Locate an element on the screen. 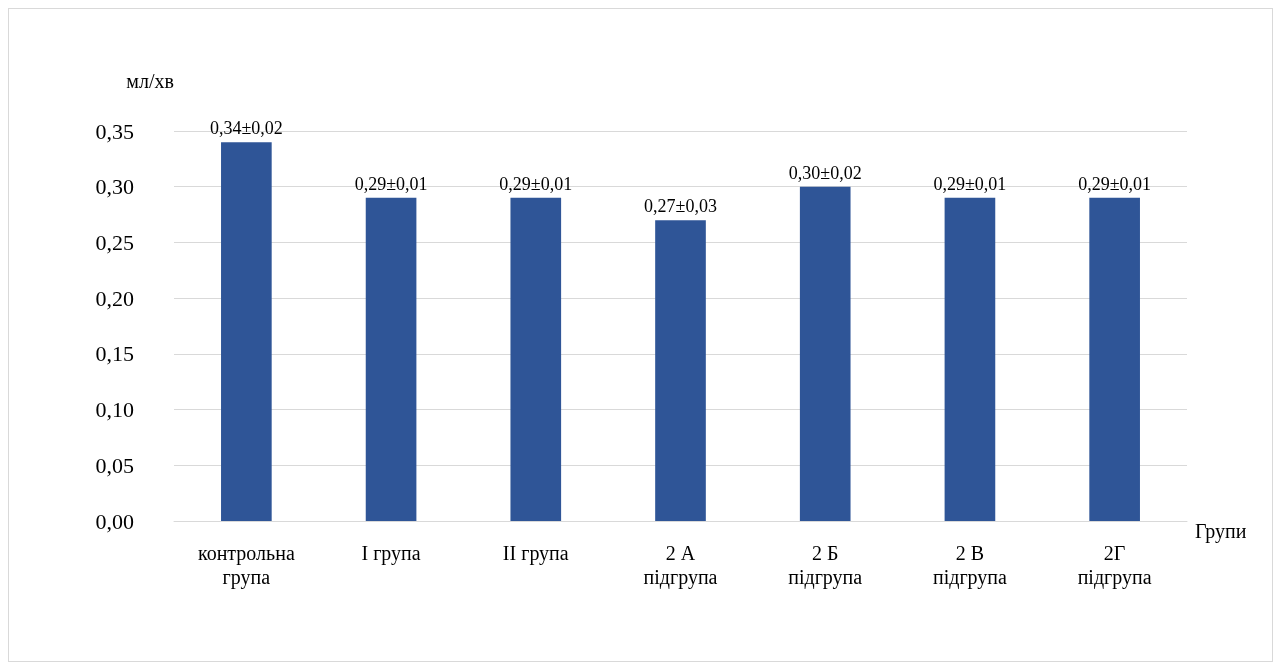 Image resolution: width=1283 pixels, height=672 pixels. x-tick-label: 2Г підгрупа is located at coordinates (1114, 565).